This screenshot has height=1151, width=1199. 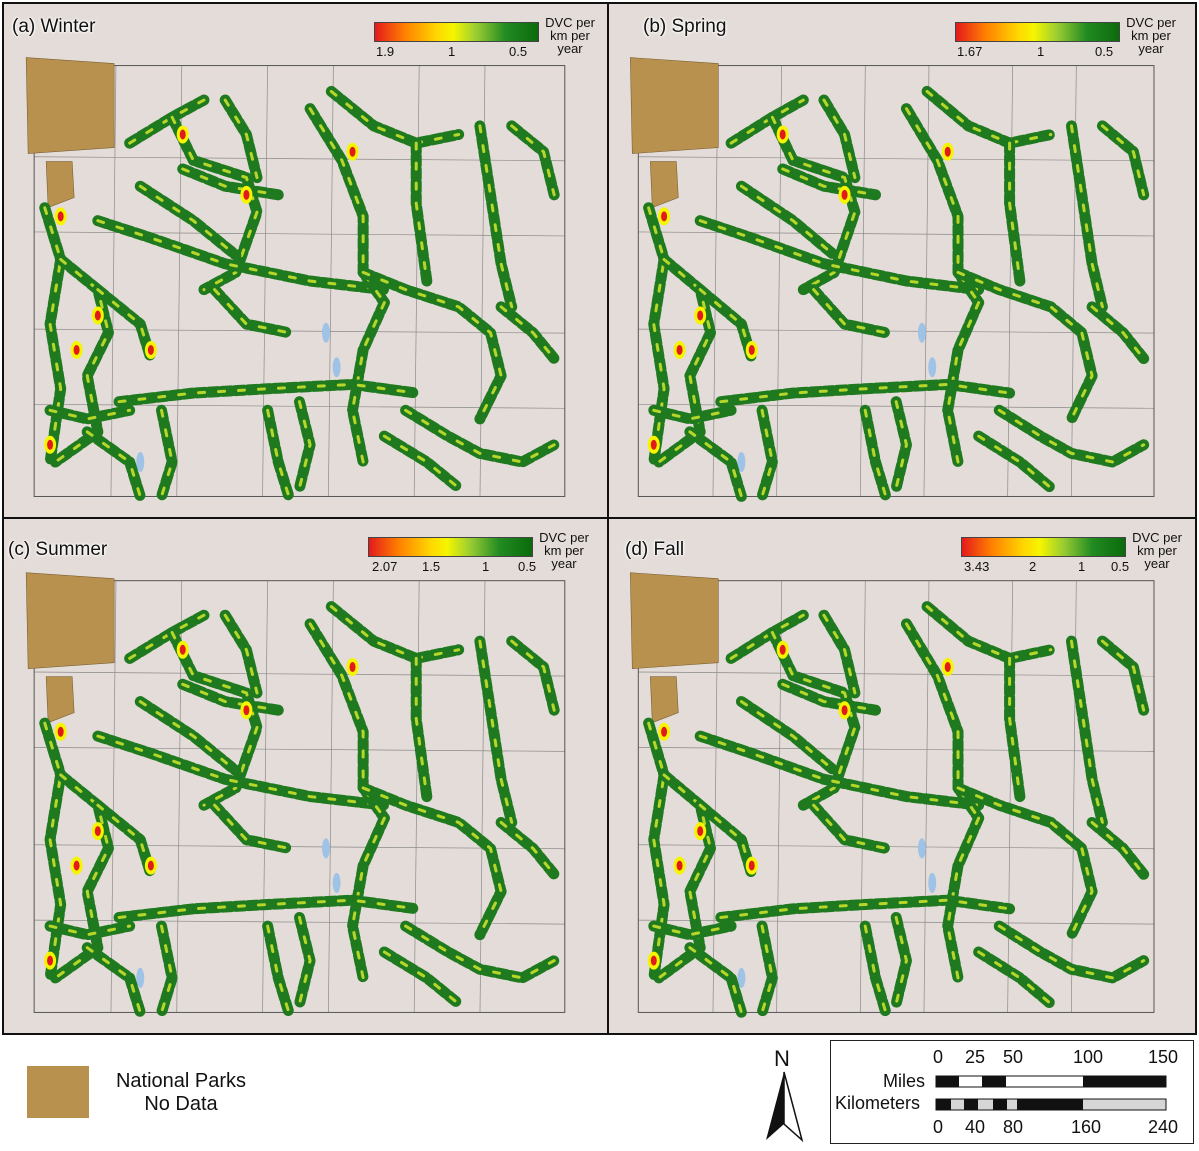 I want to click on national-parks-legend-label: National Parks No Data, so click(x=181, y=1092).